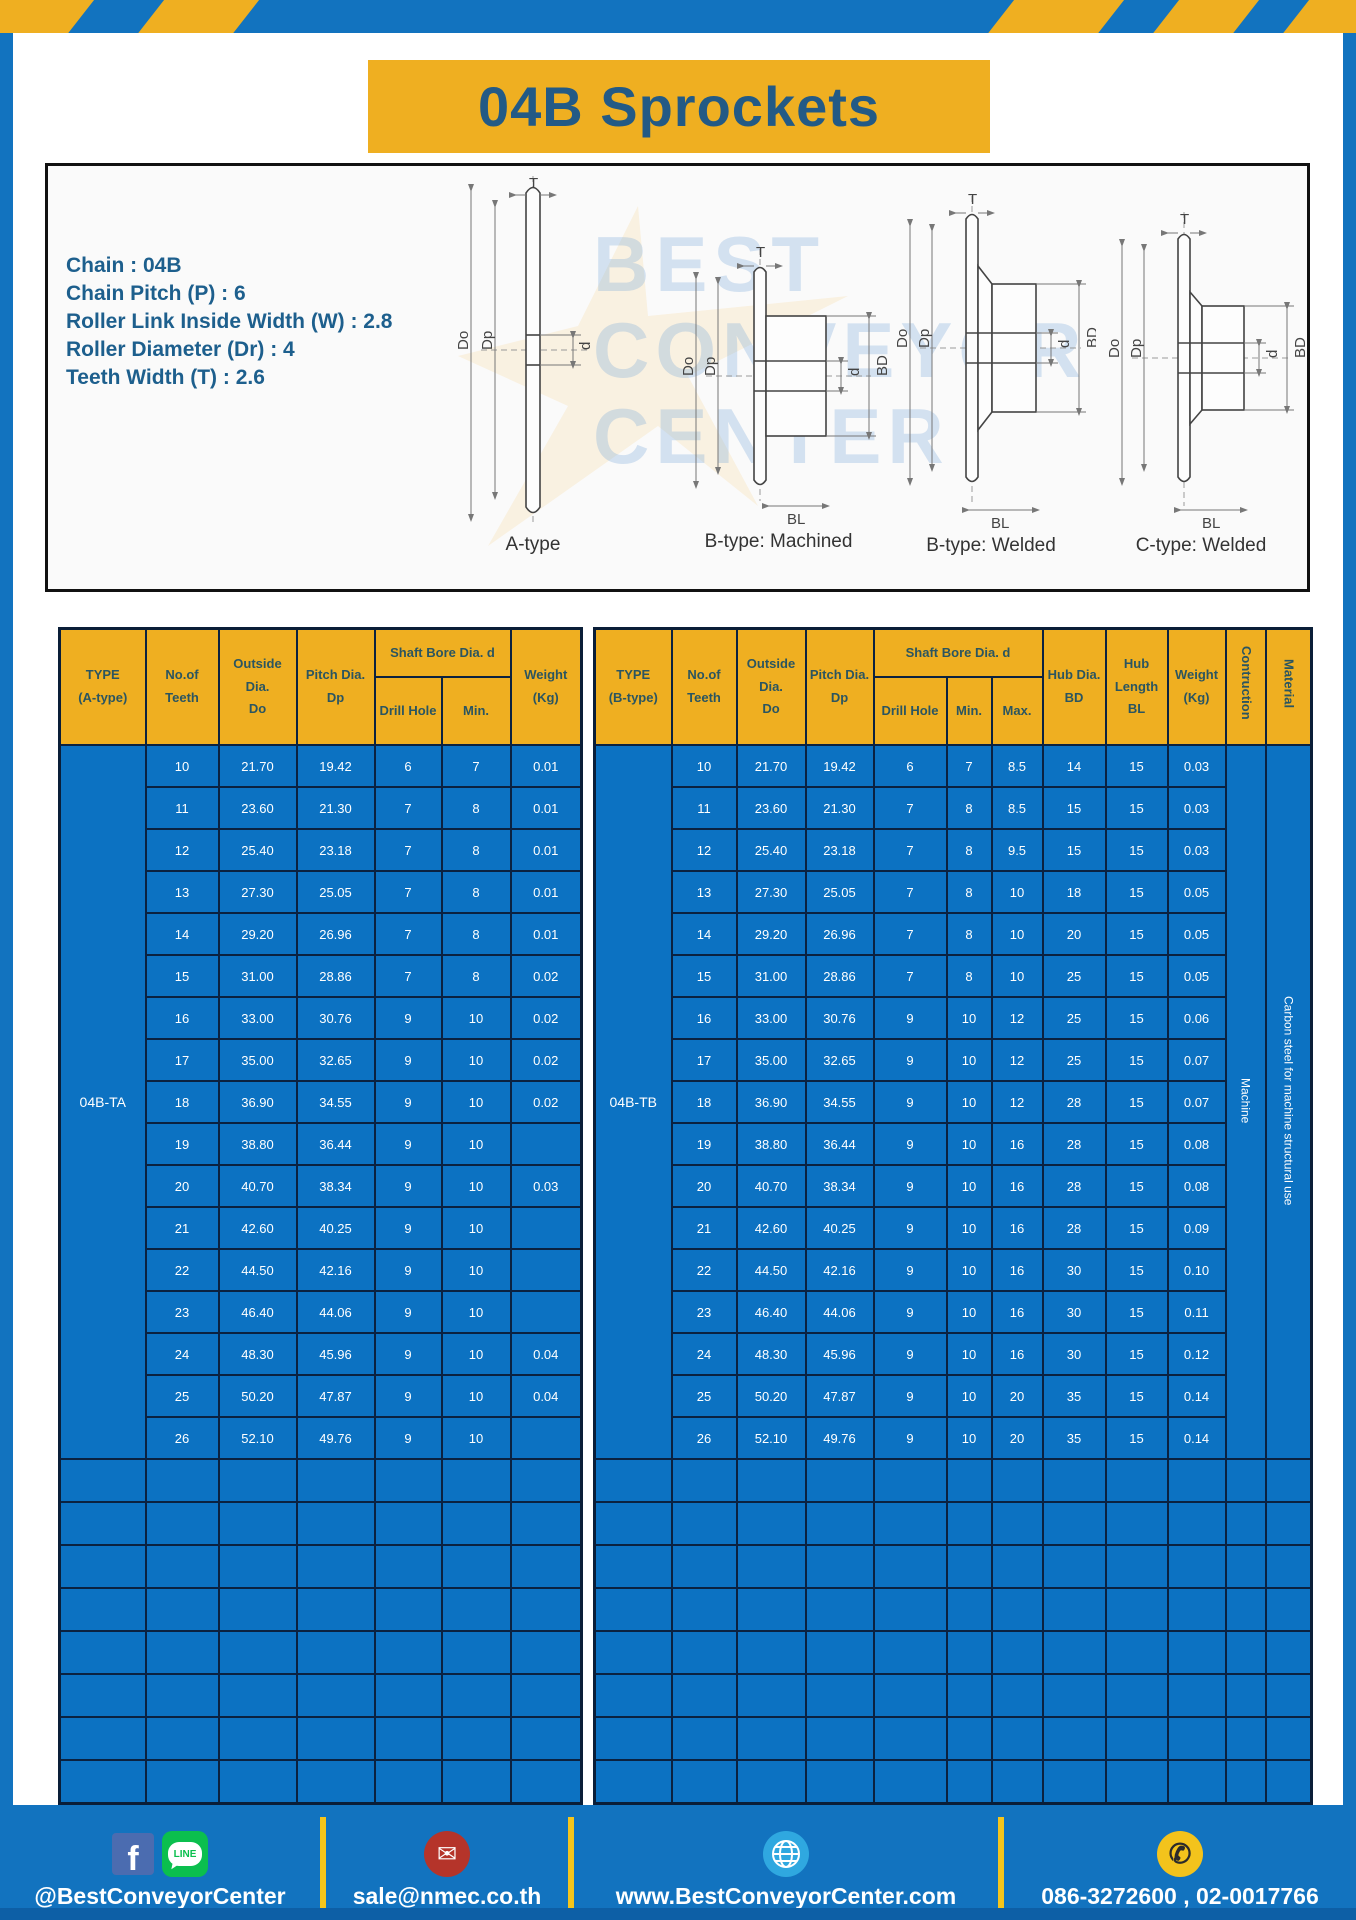 This screenshot has width=1356, height=1920. I want to click on figure-caption: C-type: Welded, so click(1201, 545).